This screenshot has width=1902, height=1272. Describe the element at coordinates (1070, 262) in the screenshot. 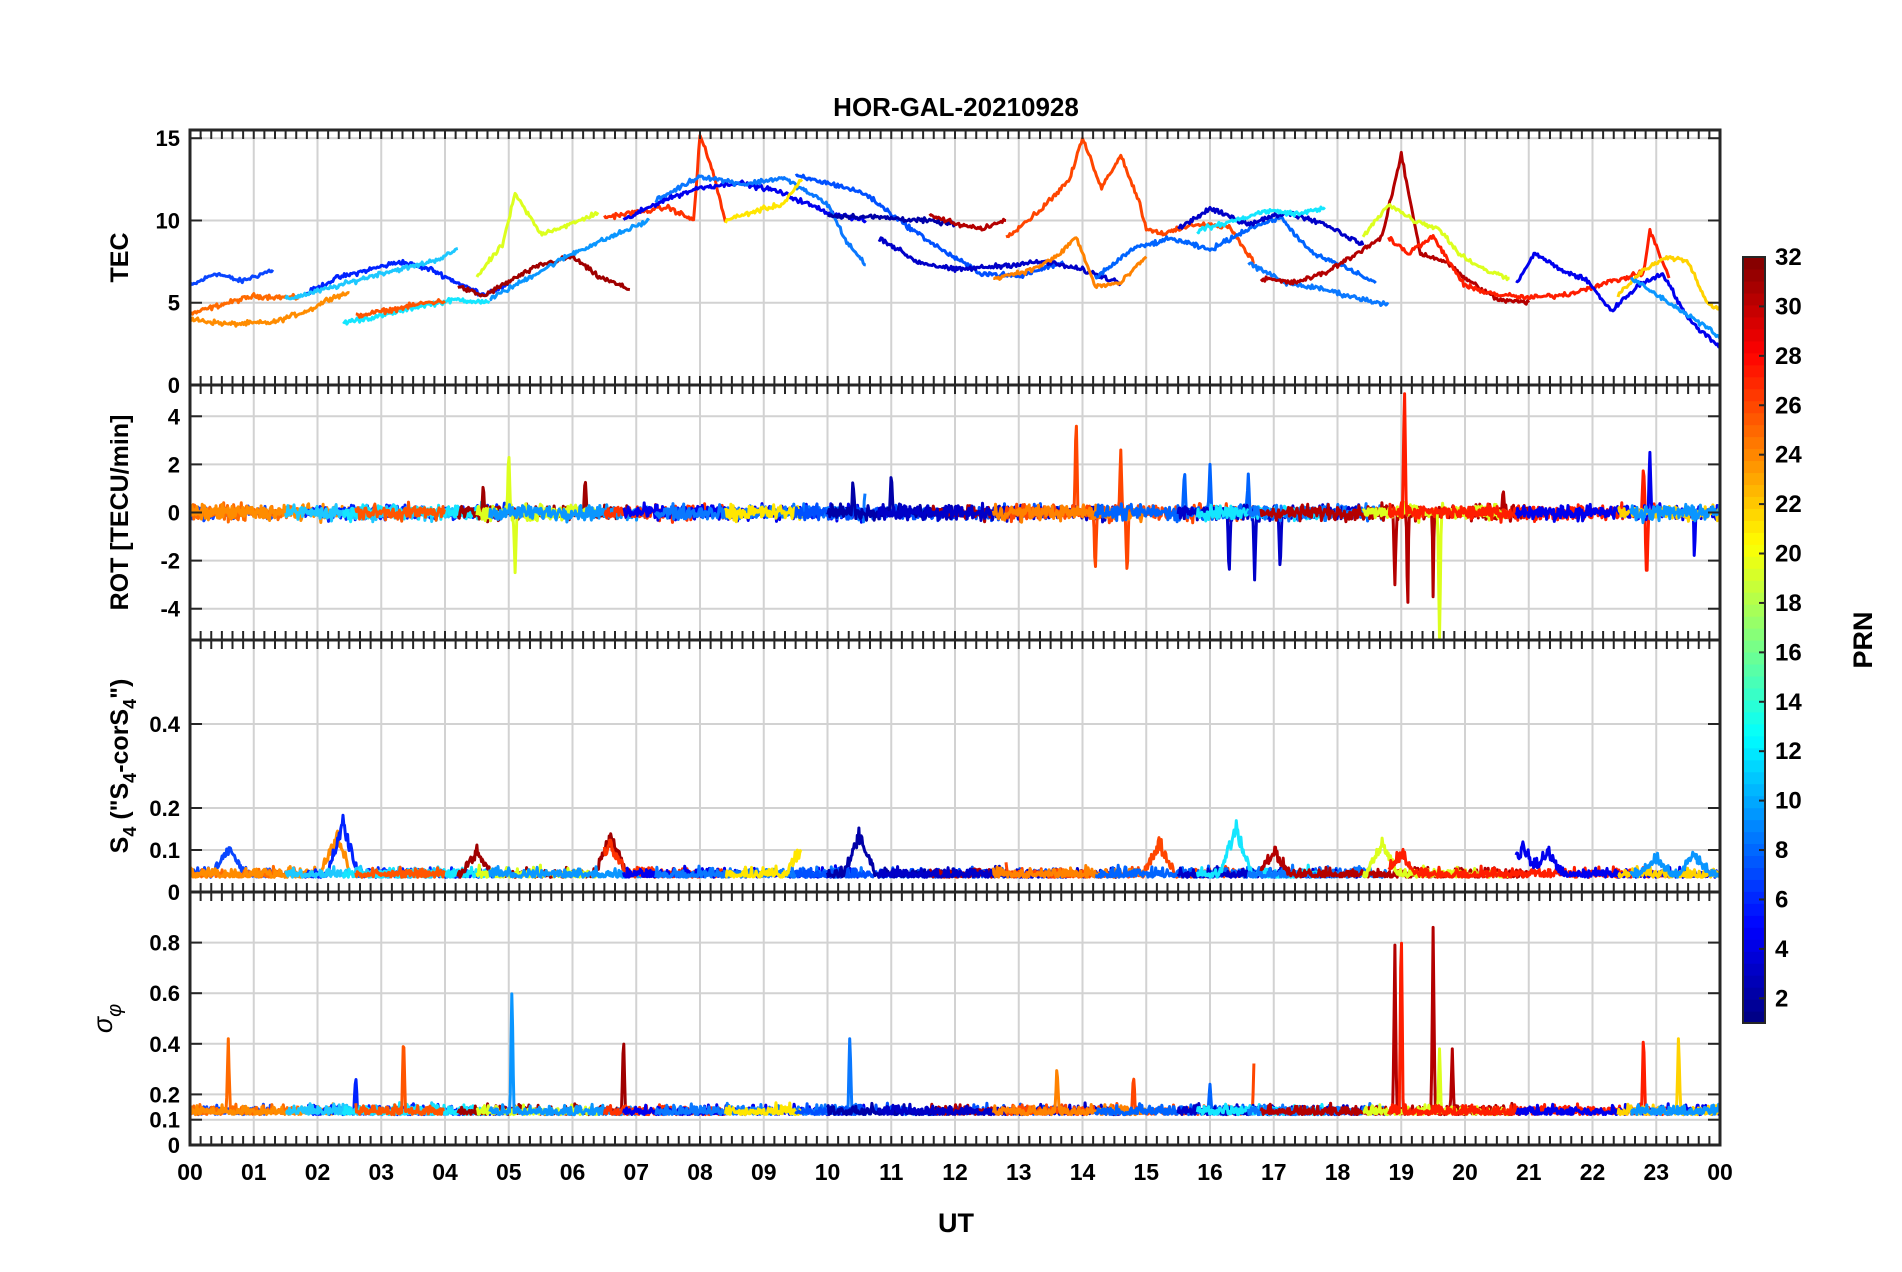

I see `series-line-prn22` at that location.